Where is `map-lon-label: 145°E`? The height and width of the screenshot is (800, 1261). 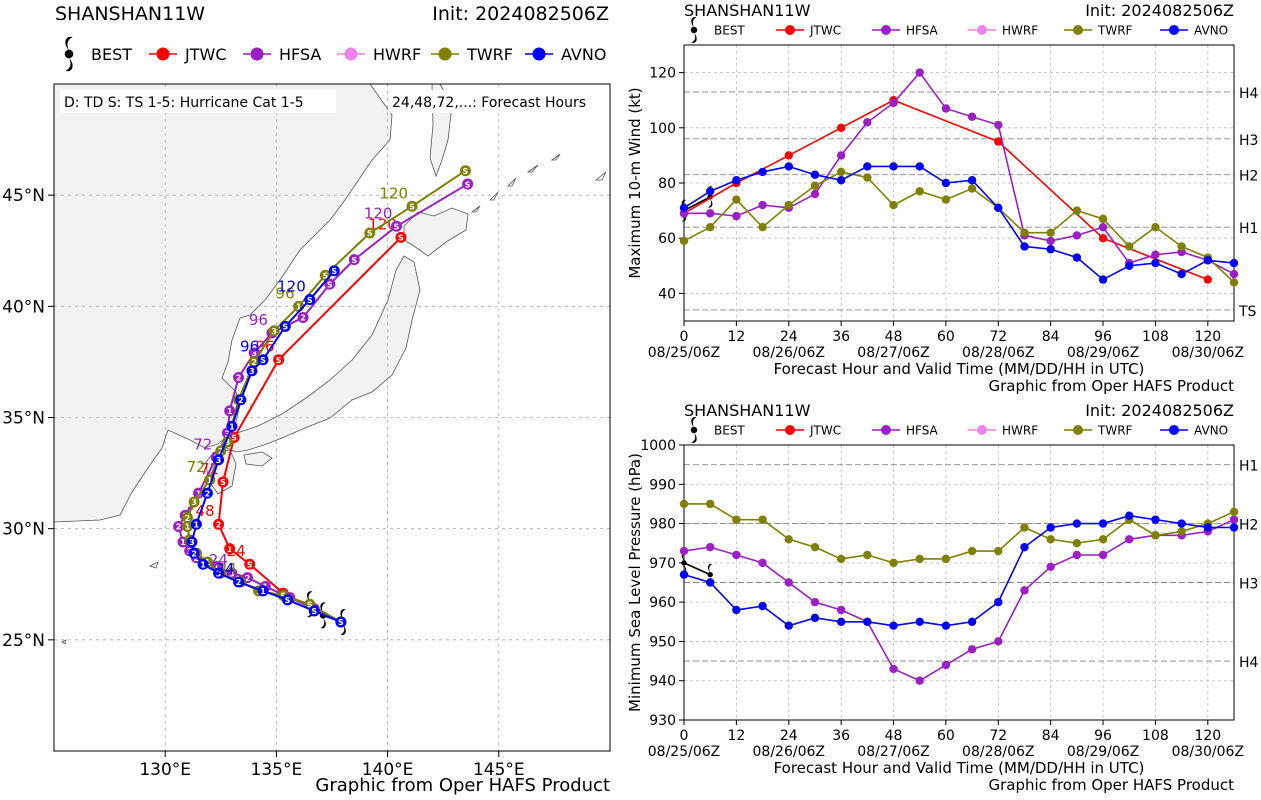 map-lon-label: 145°E is located at coordinates (499, 770).